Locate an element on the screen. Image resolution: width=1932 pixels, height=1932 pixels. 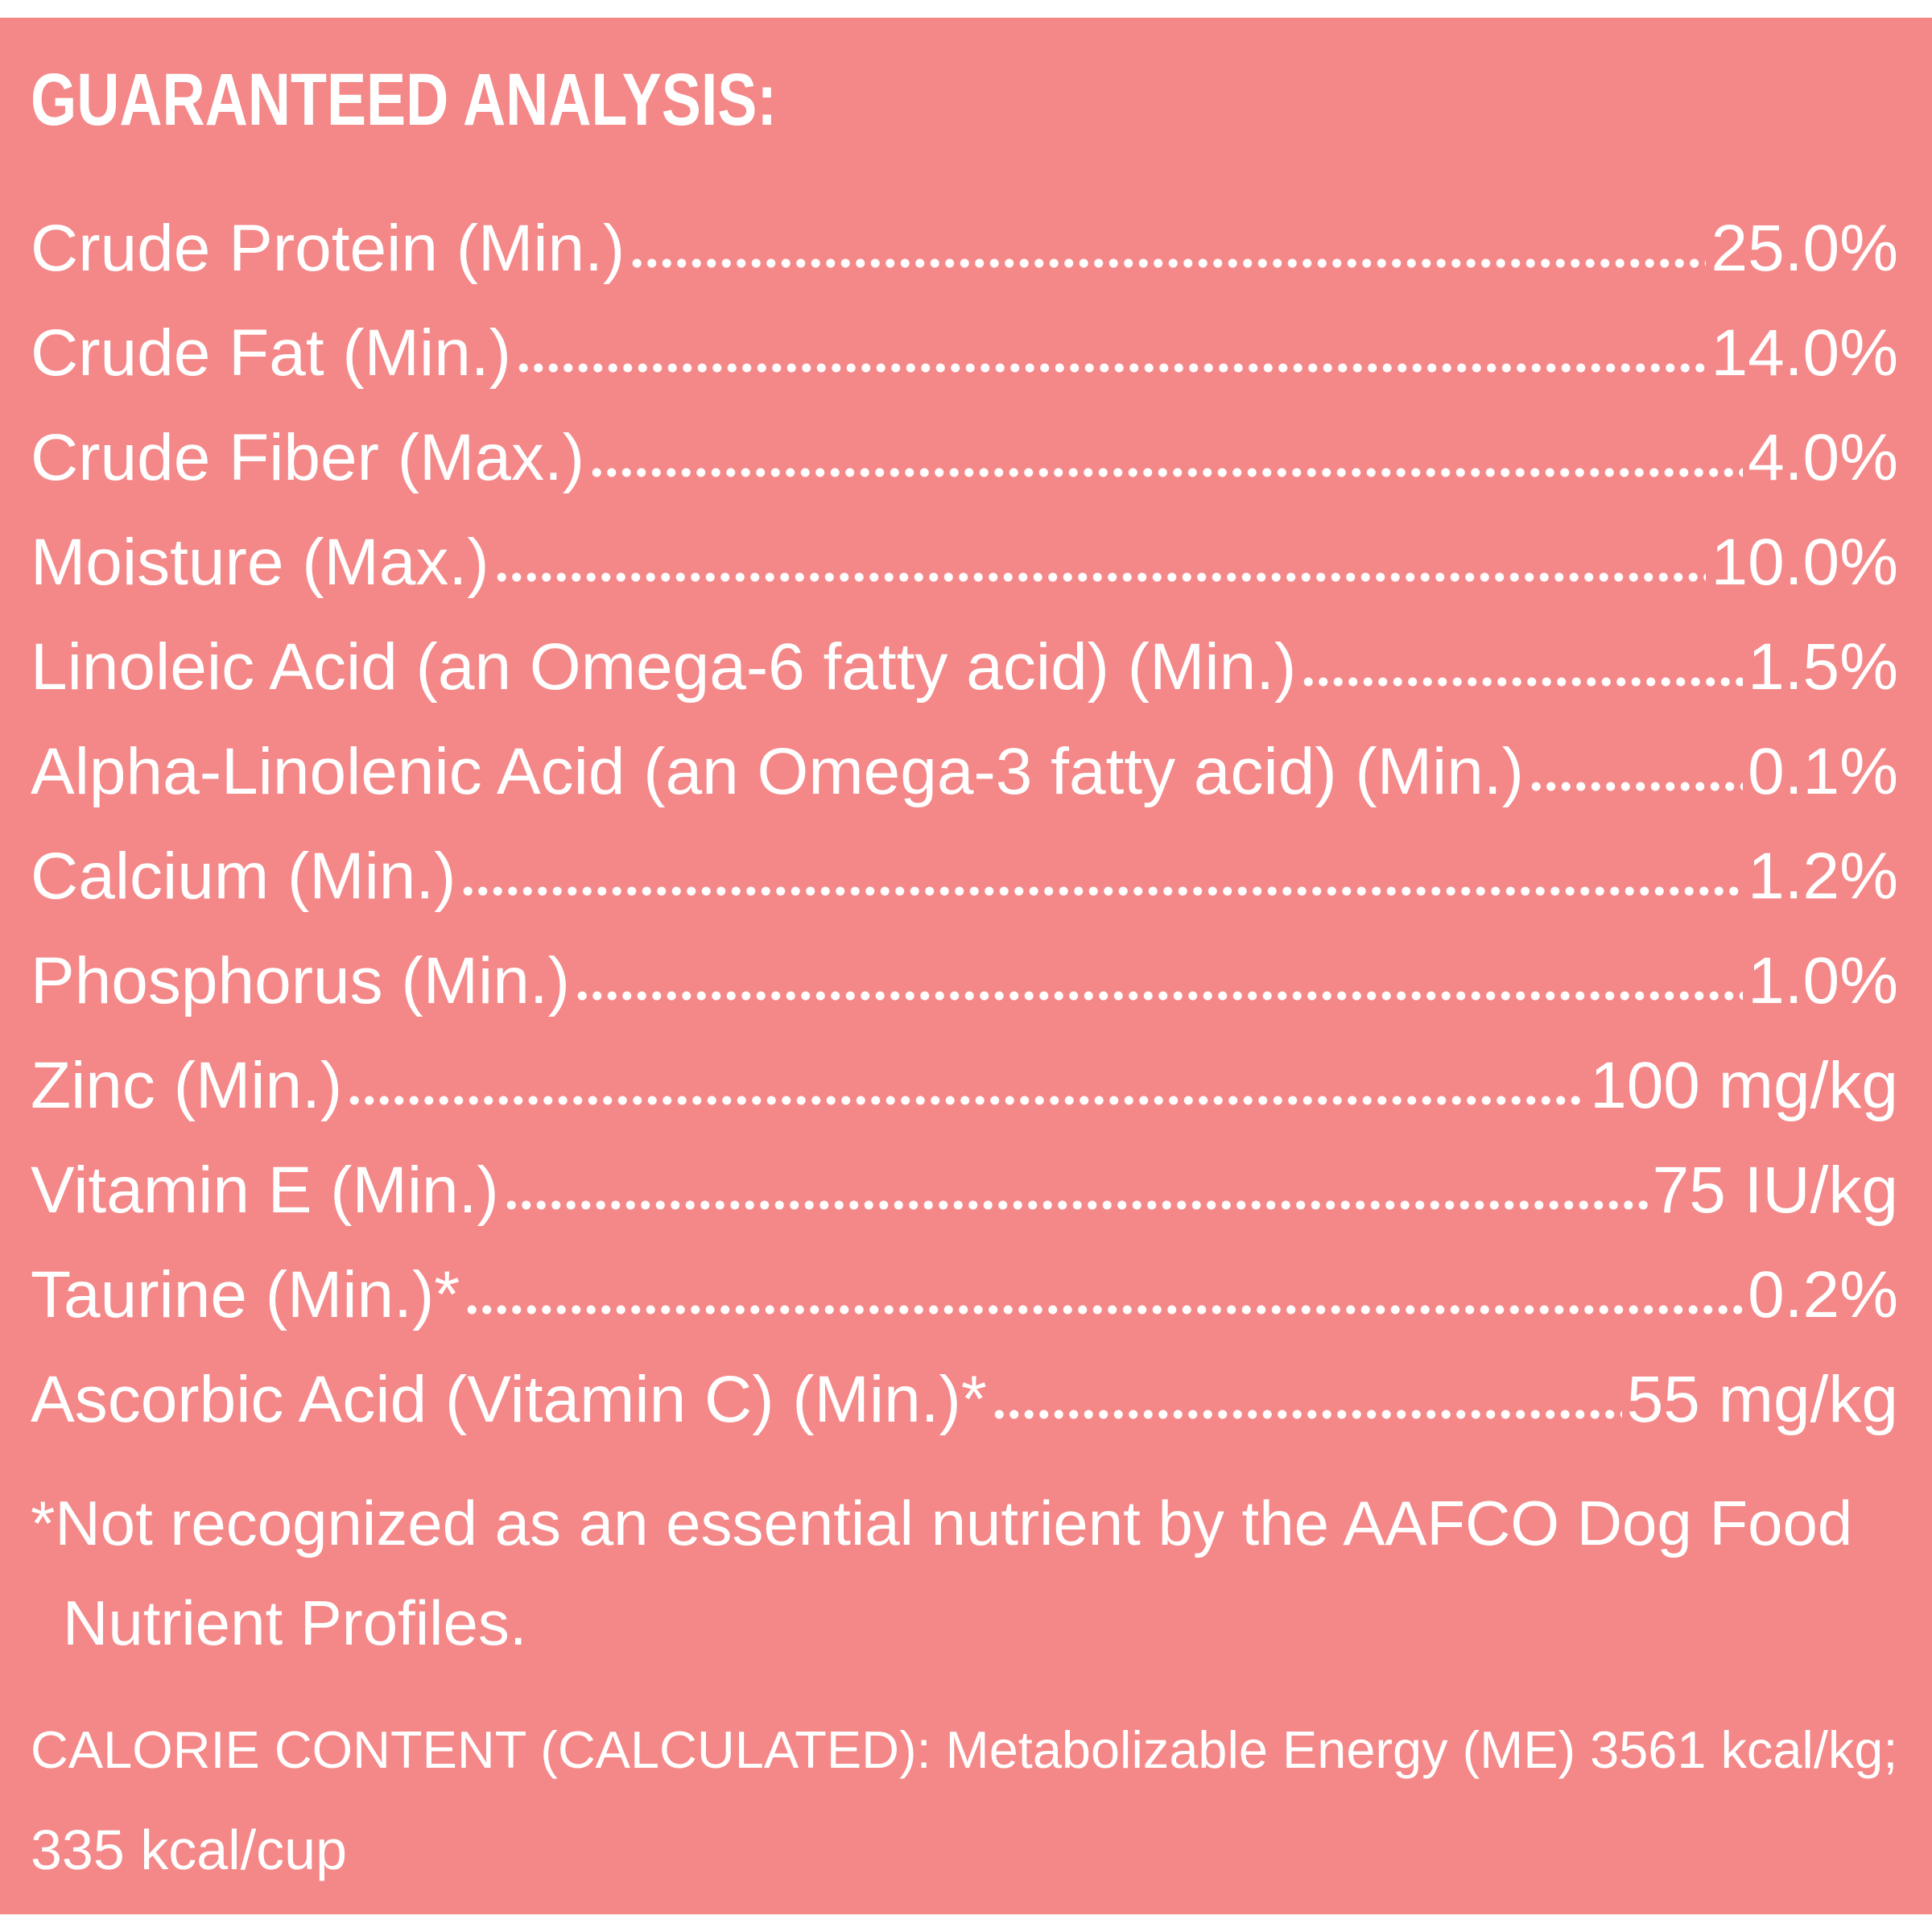
calorie-line: 335 kcal/cup is located at coordinates (189, 1850).